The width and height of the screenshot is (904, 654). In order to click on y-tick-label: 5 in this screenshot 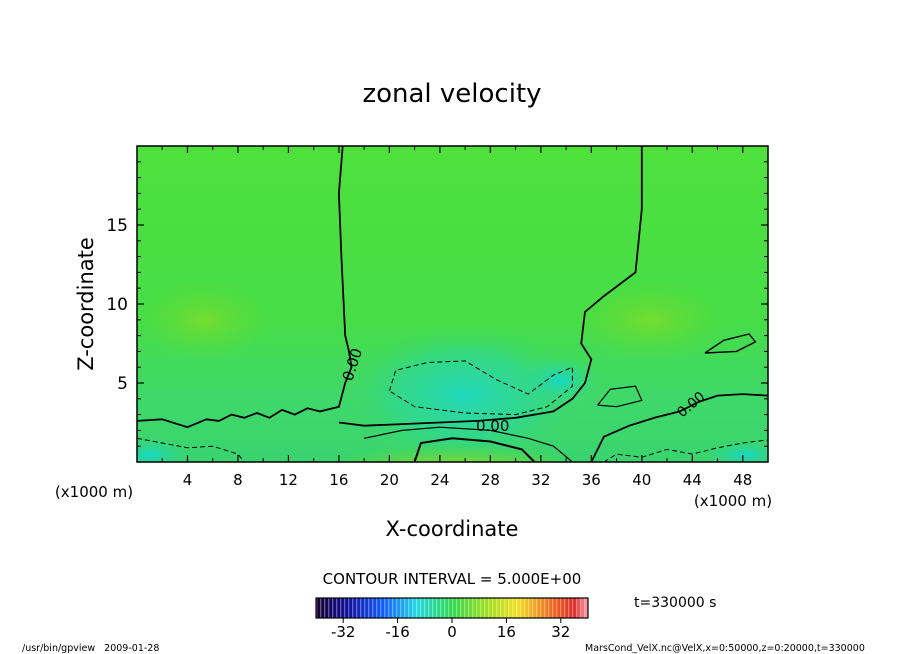, I will do `click(122, 384)`.